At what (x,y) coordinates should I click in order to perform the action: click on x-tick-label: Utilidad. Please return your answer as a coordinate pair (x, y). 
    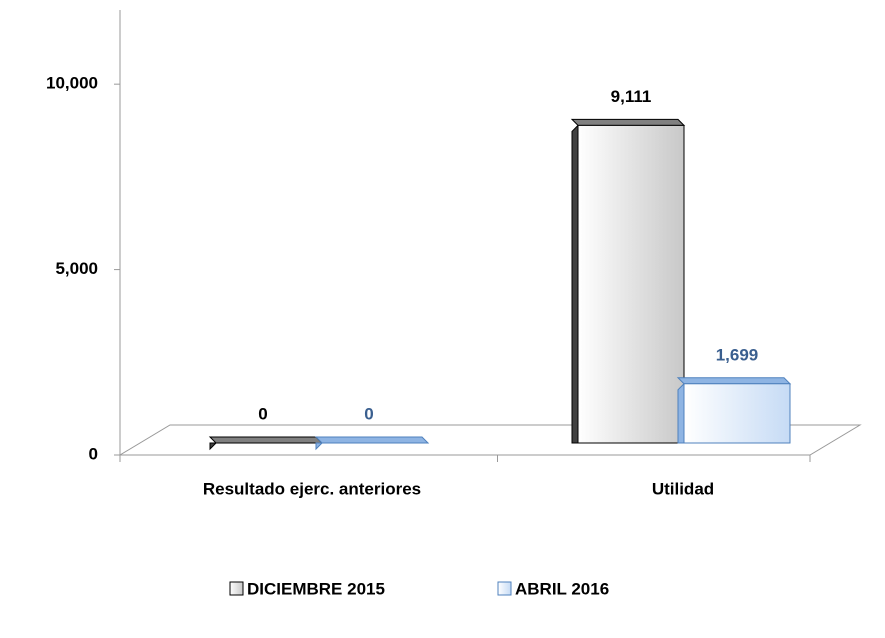
    Looking at the image, I should click on (683, 488).